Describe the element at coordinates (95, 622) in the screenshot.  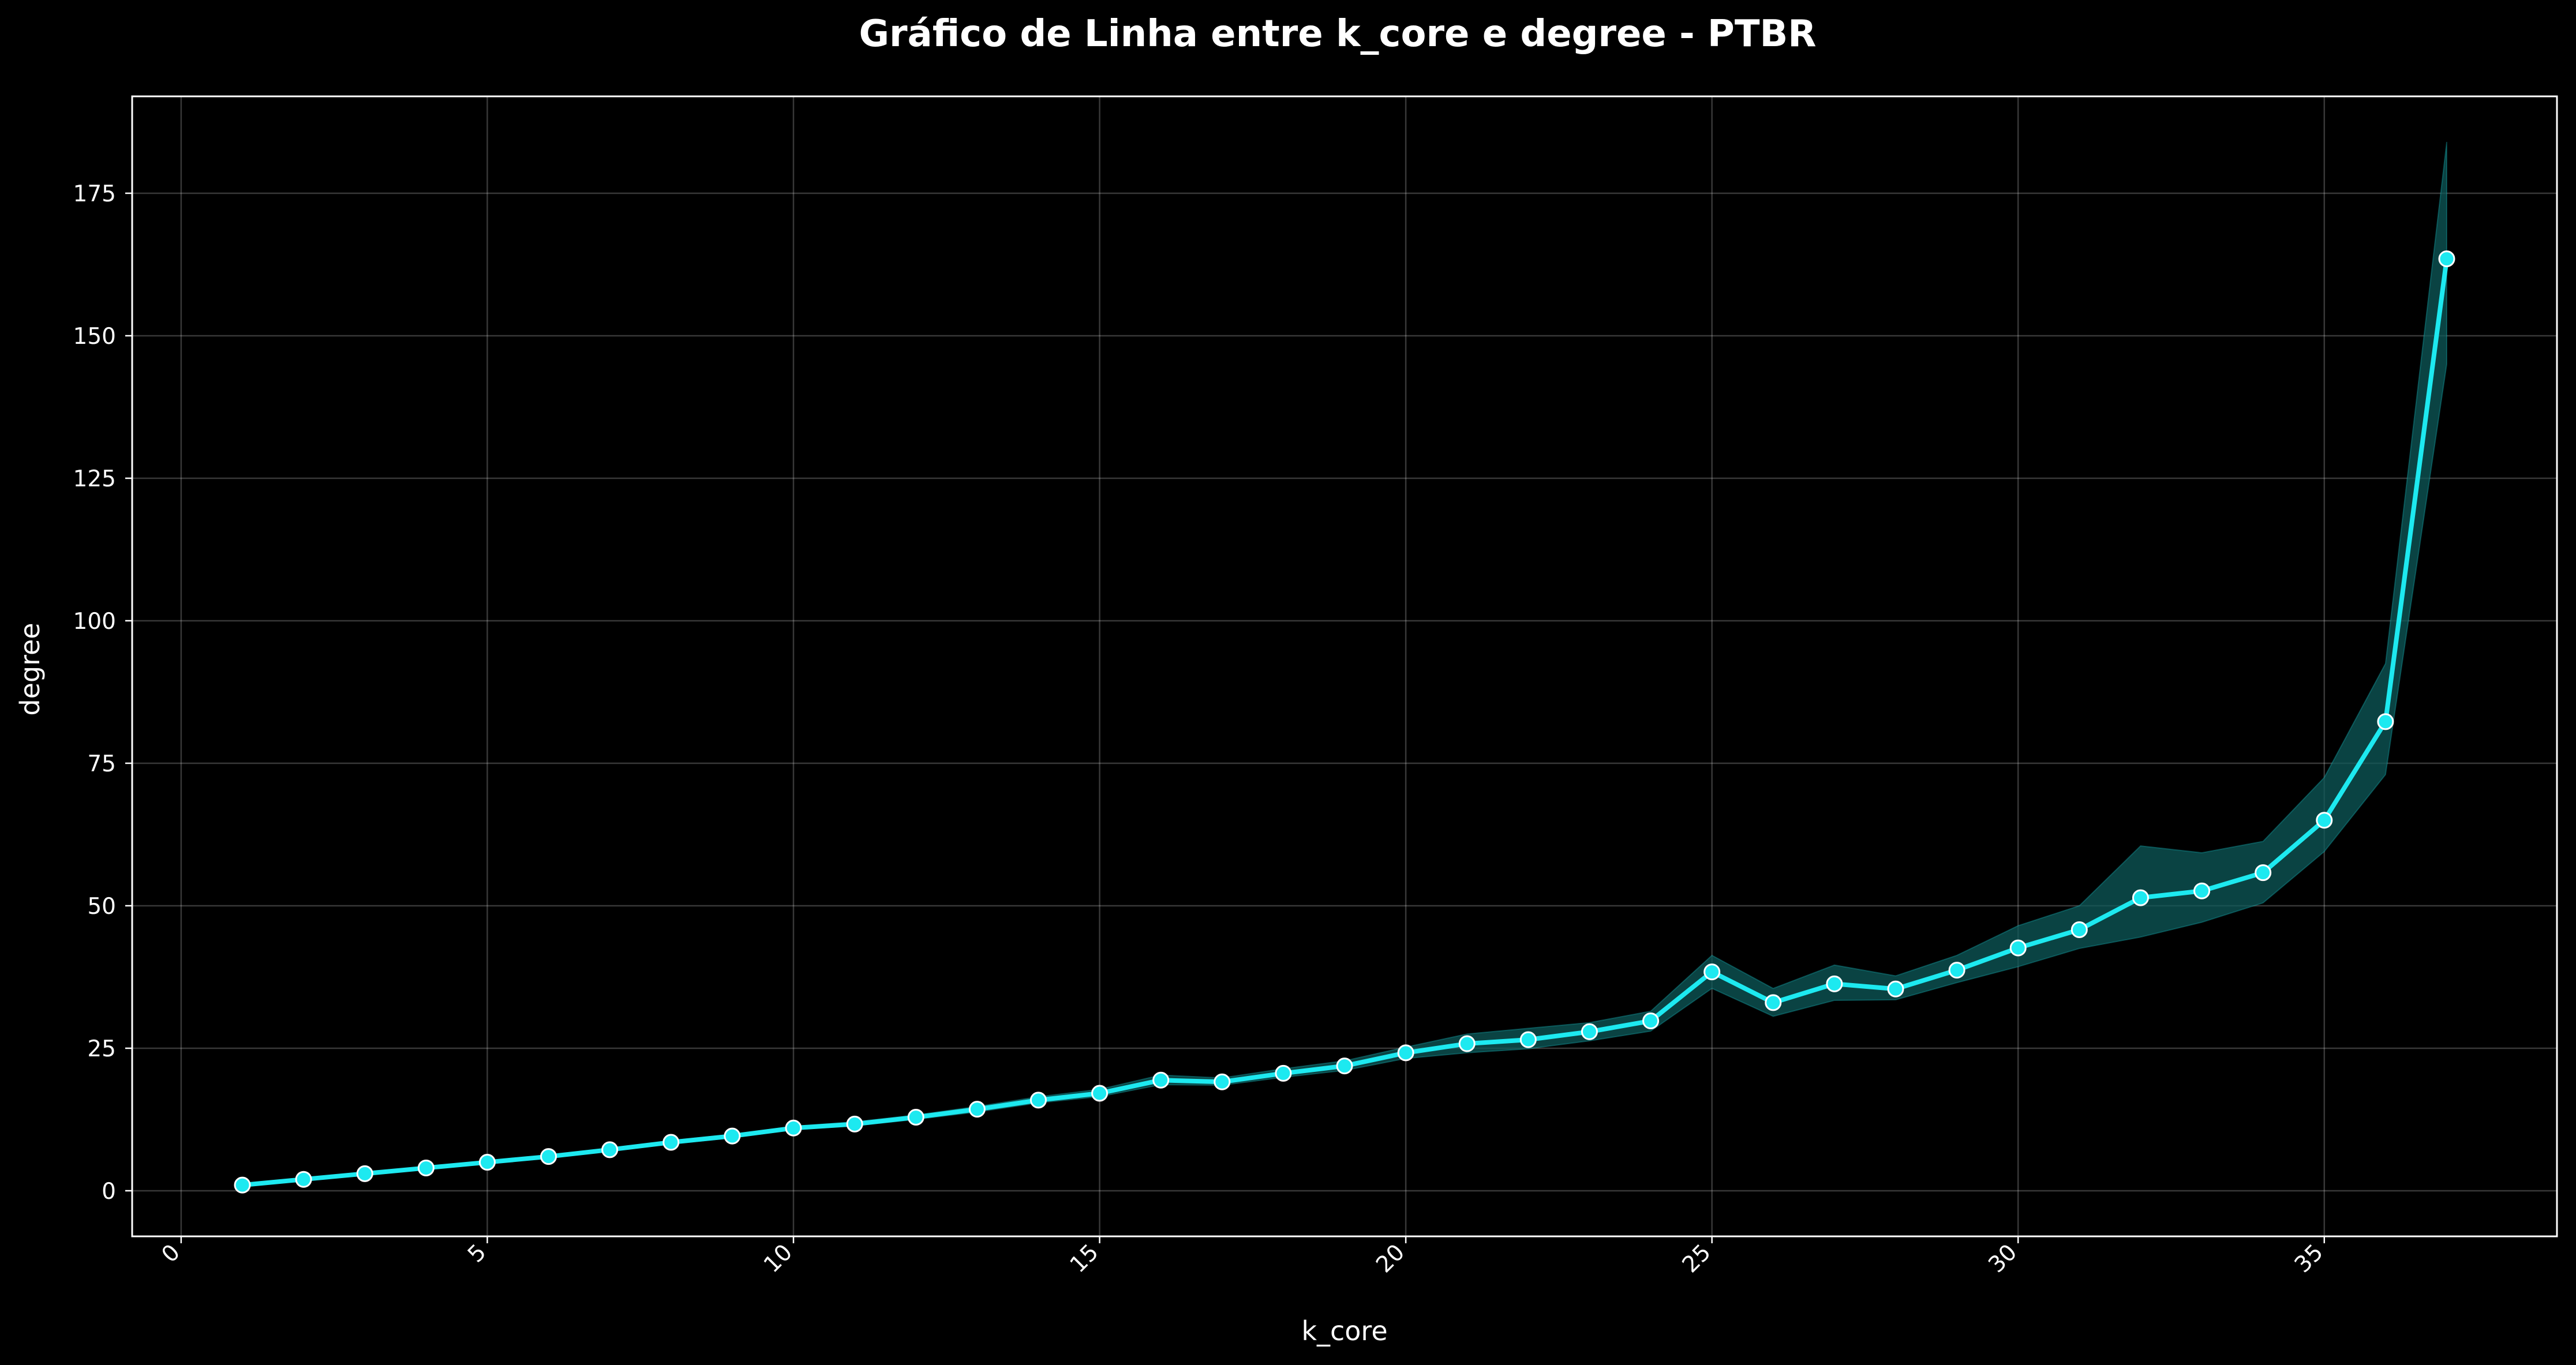
I see `y-tick-label: 100` at that location.